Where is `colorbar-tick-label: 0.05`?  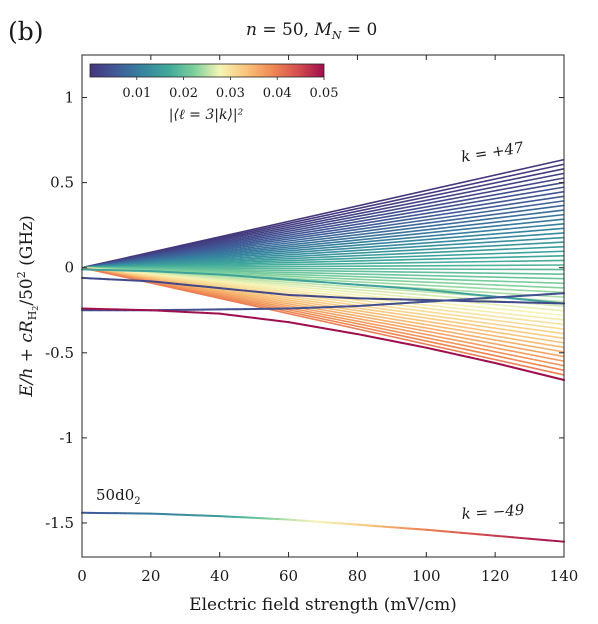
colorbar-tick-label: 0.05 is located at coordinates (324, 93).